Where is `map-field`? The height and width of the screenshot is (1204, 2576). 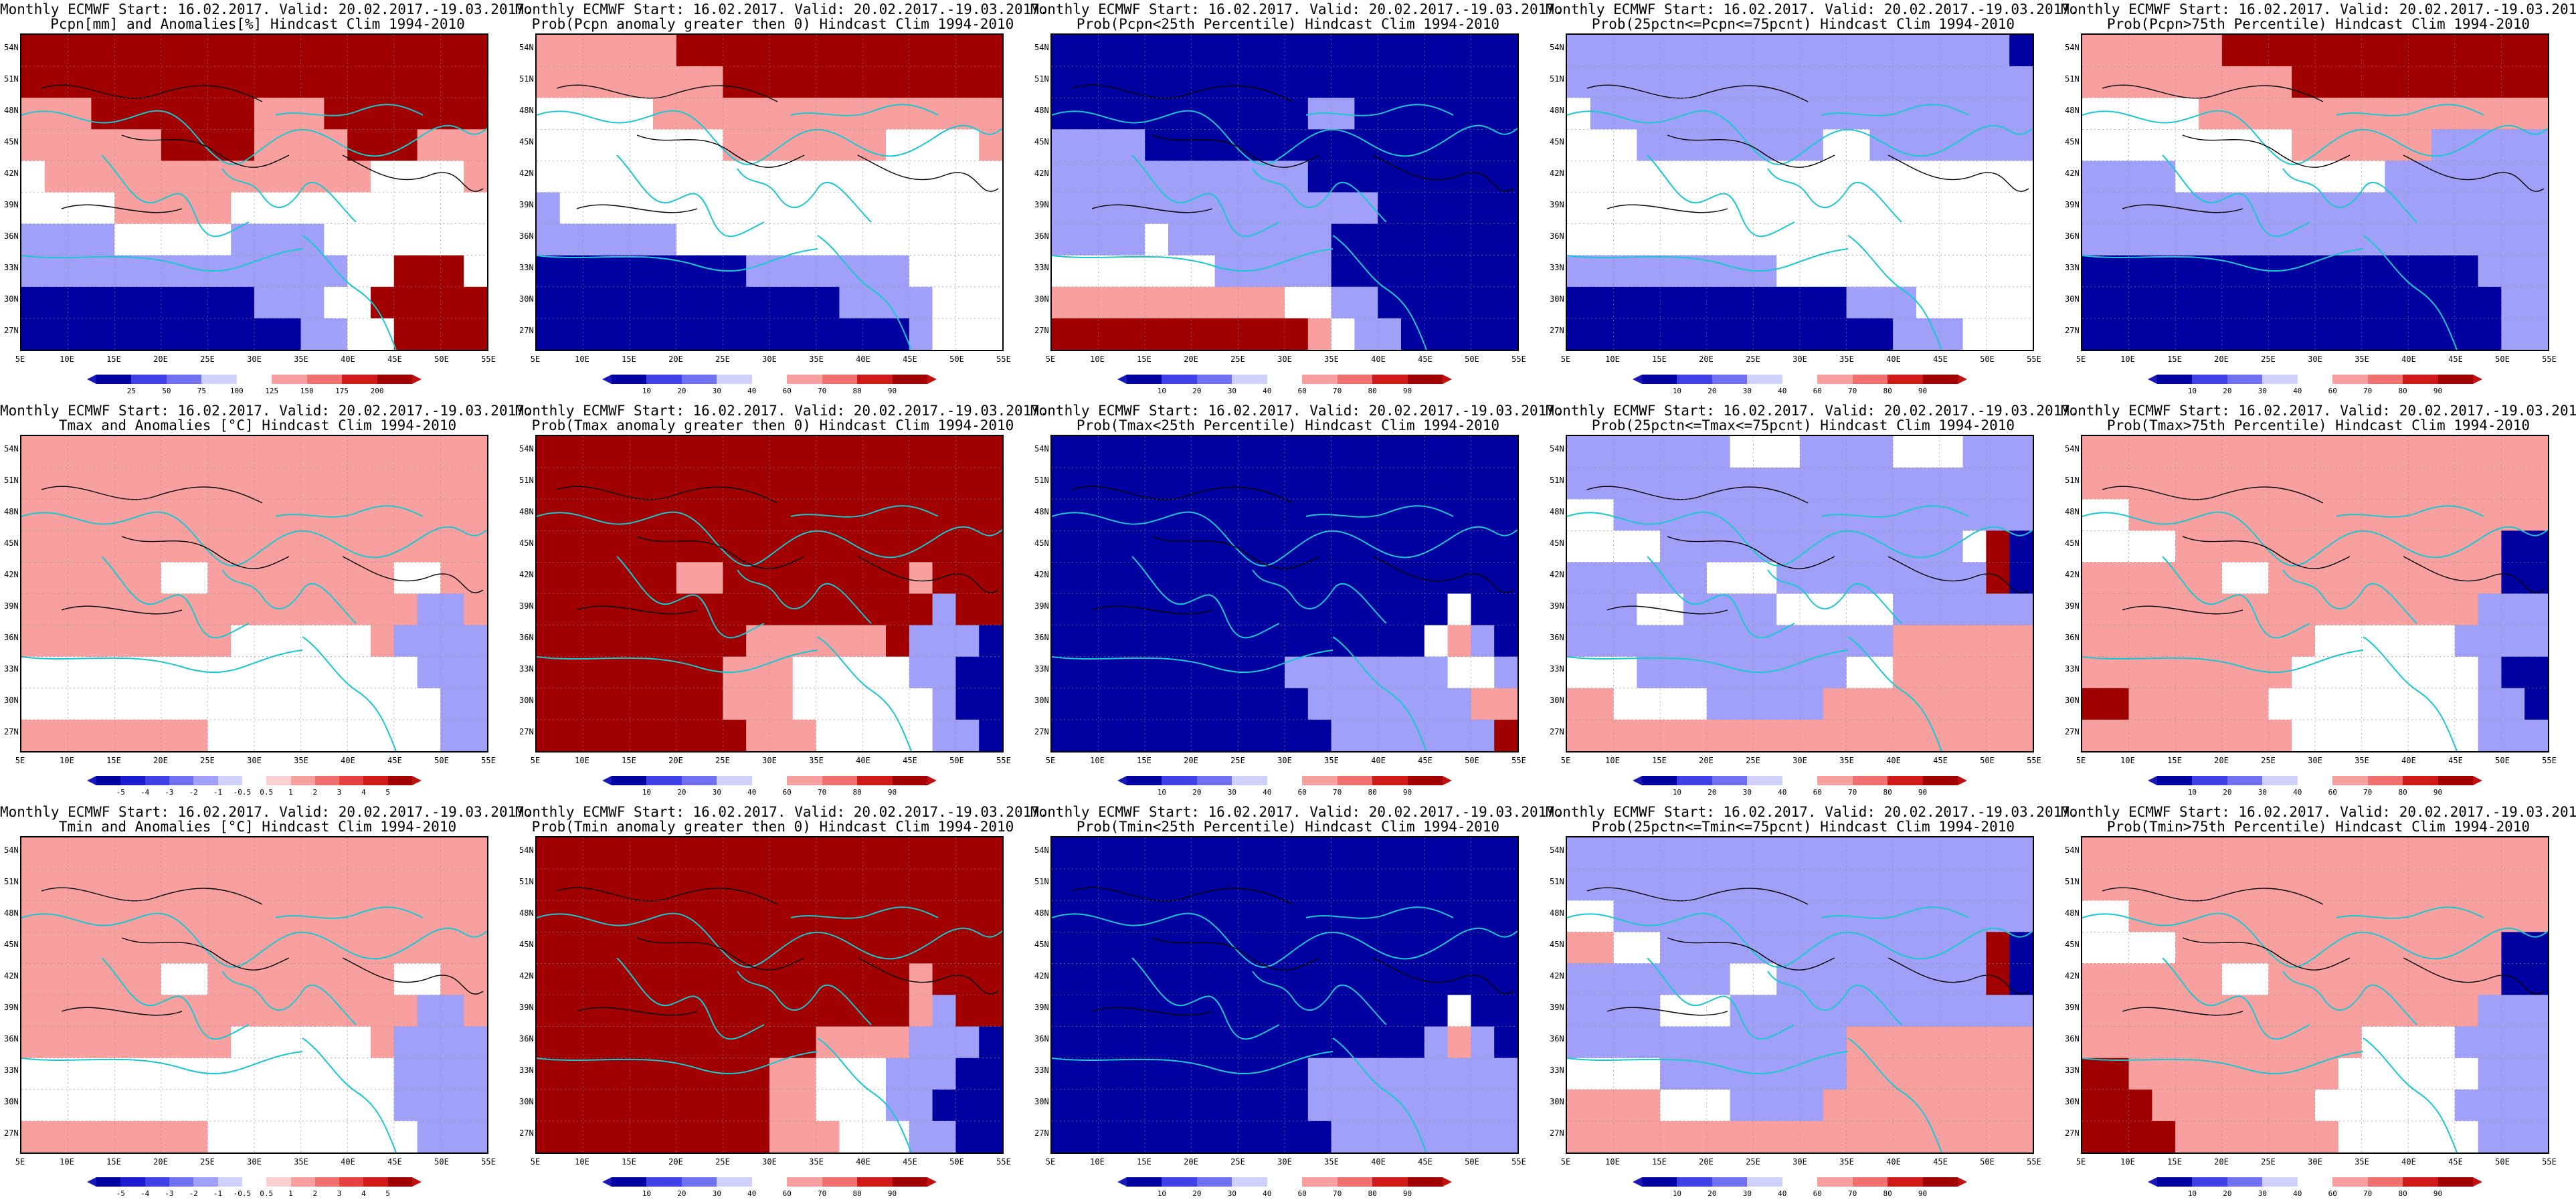 map-field is located at coordinates (1800, 995).